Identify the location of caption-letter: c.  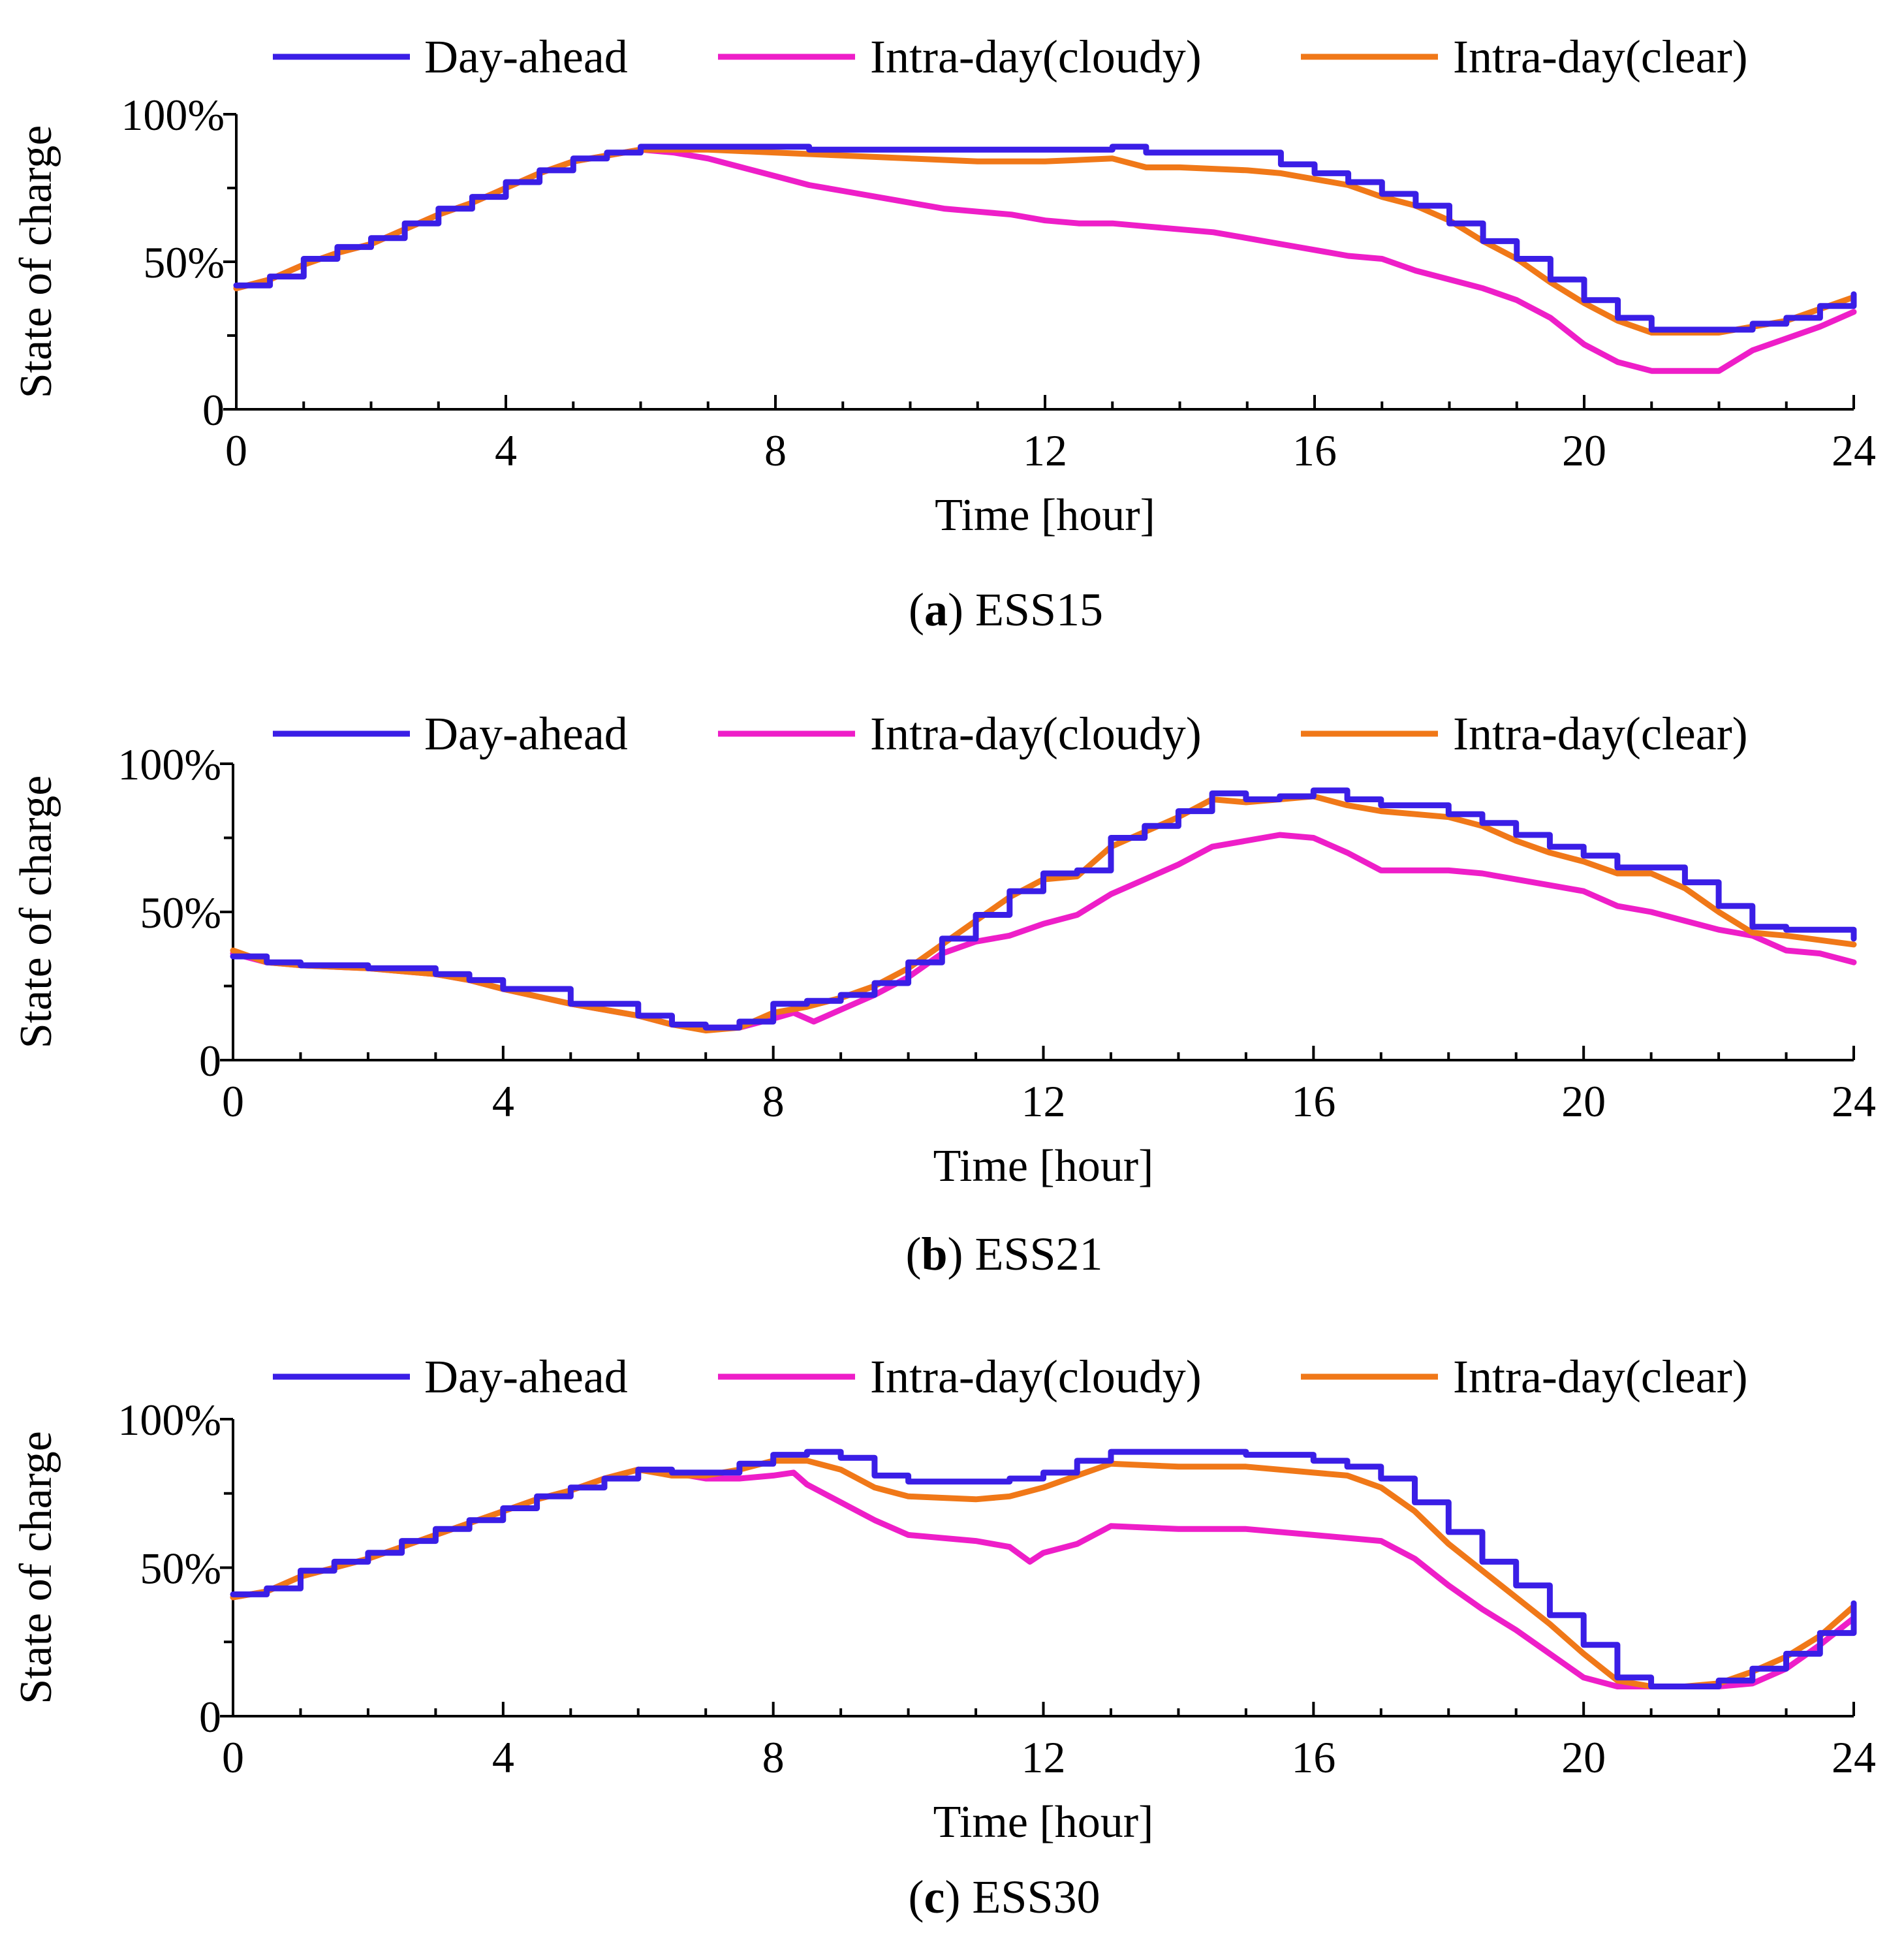
(934, 1897).